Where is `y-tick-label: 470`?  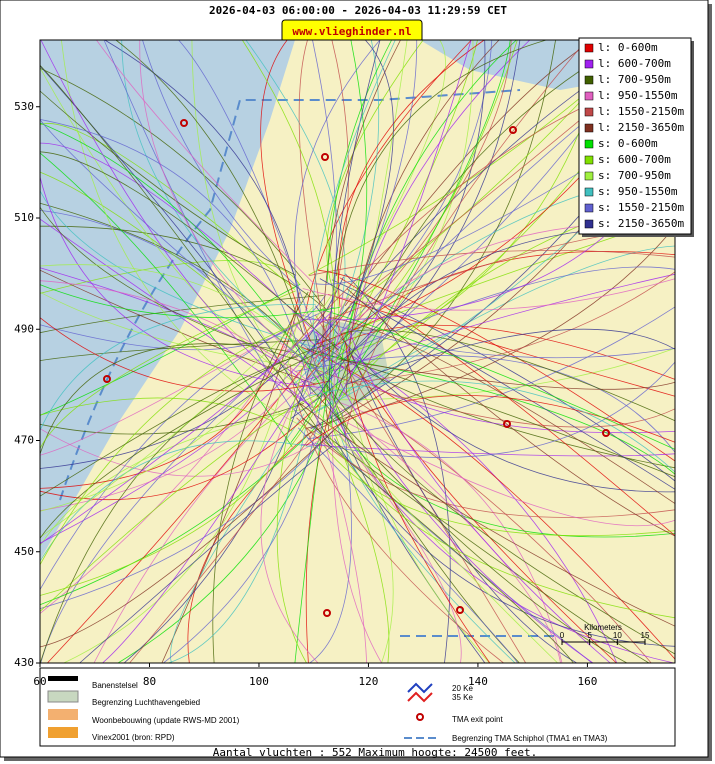 y-tick-label: 470 is located at coordinates (24, 440).